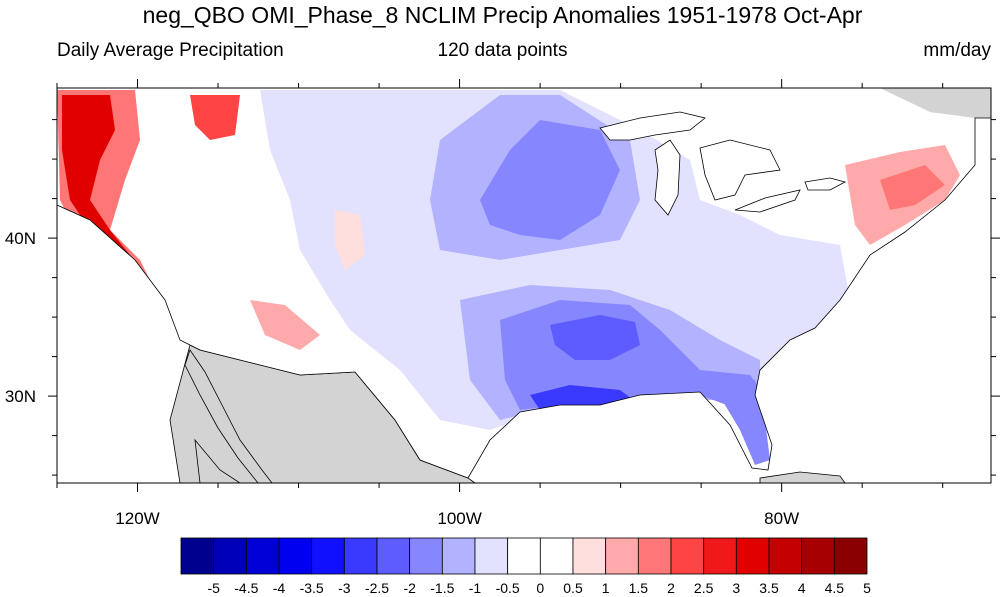 The height and width of the screenshot is (597, 1005). Describe the element at coordinates (377, 588) in the screenshot. I see `colorbar-label: -2.5` at that location.